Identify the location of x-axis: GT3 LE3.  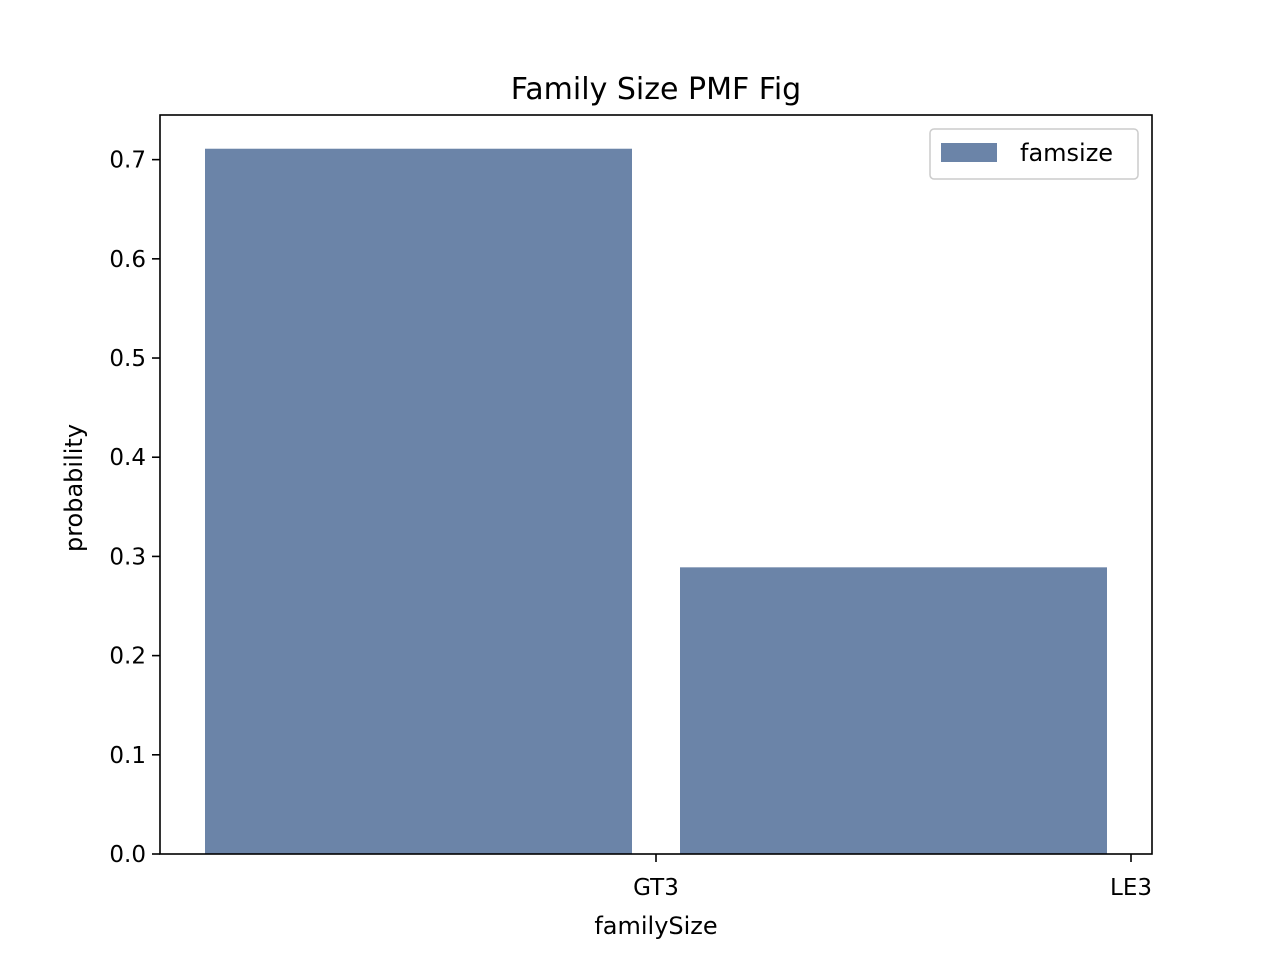
(892, 877).